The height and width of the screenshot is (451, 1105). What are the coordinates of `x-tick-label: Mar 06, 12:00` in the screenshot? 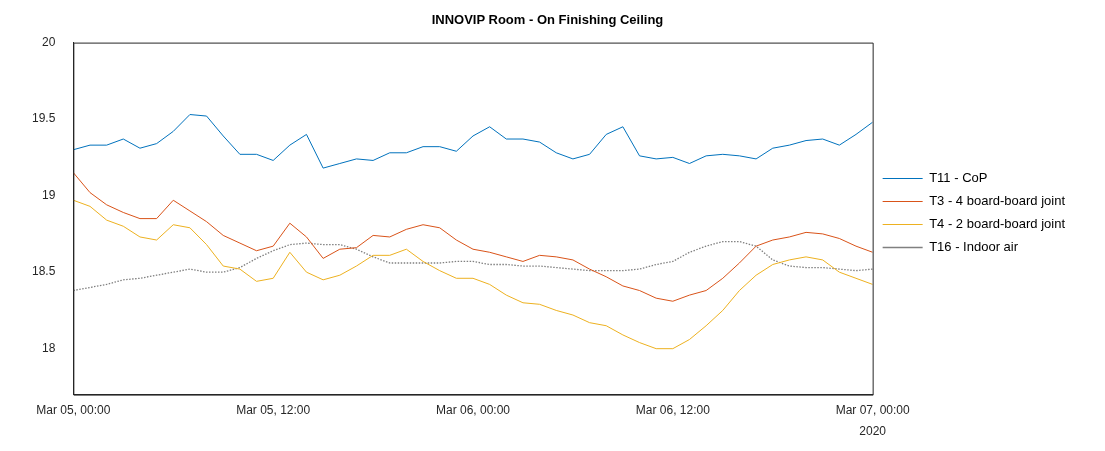 It's located at (673, 410).